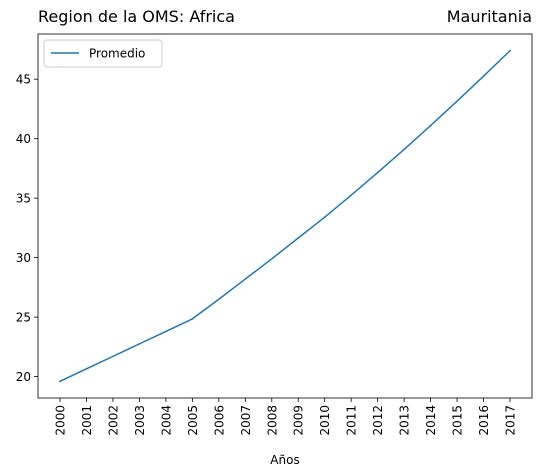 The image size is (543, 476). I want to click on y-axis: 20 25 30 35 40 45, so click(27, 228).